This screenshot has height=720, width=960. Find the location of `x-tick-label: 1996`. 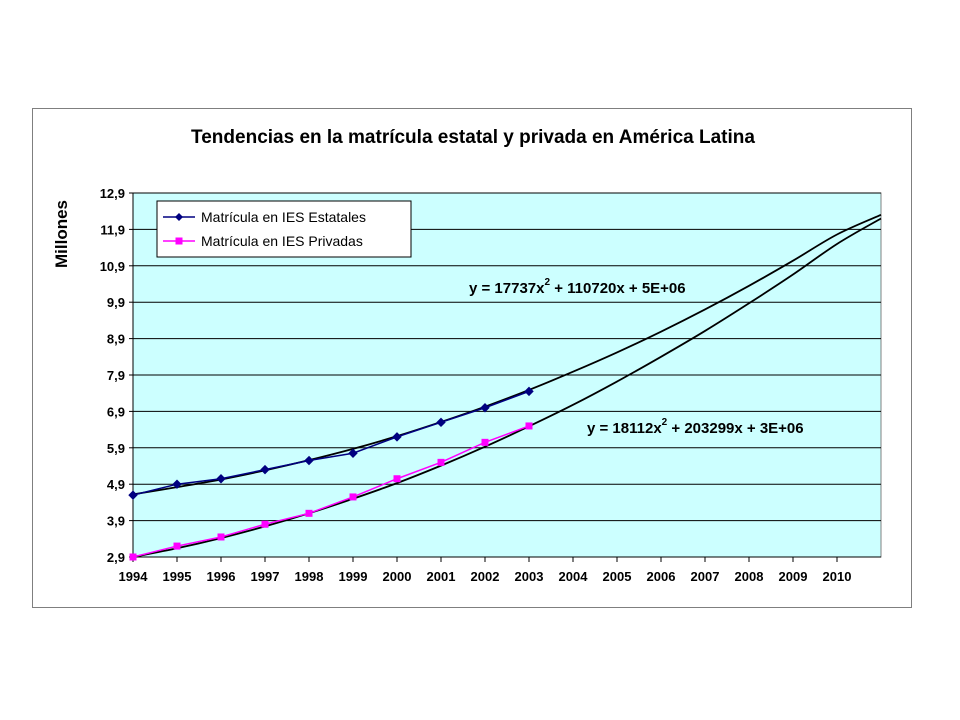

x-tick-label: 1996 is located at coordinates (221, 576).